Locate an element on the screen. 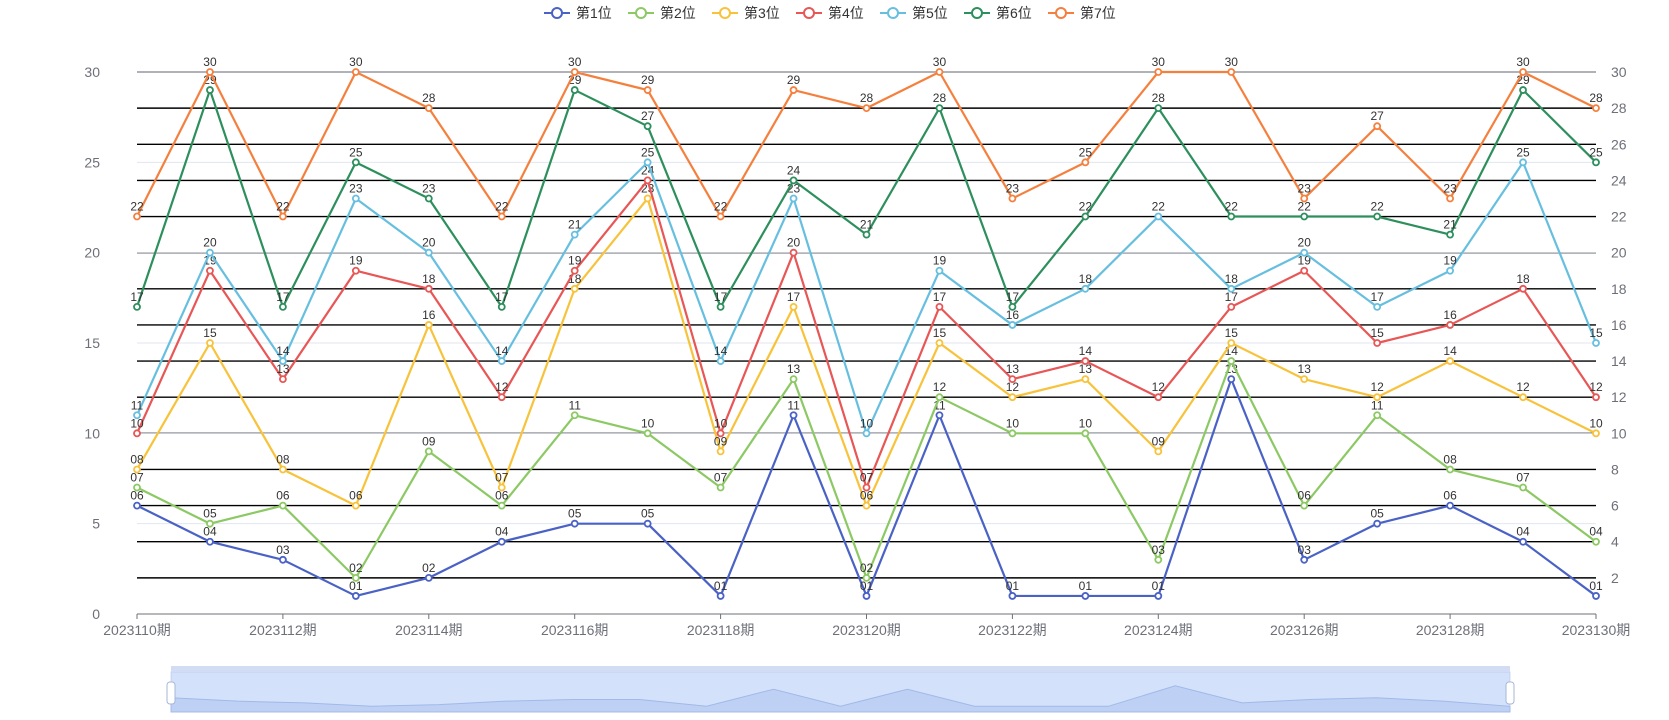 The width and height of the screenshot is (1669, 720). legend-item-4: 第4位 is located at coordinates (830, 13).